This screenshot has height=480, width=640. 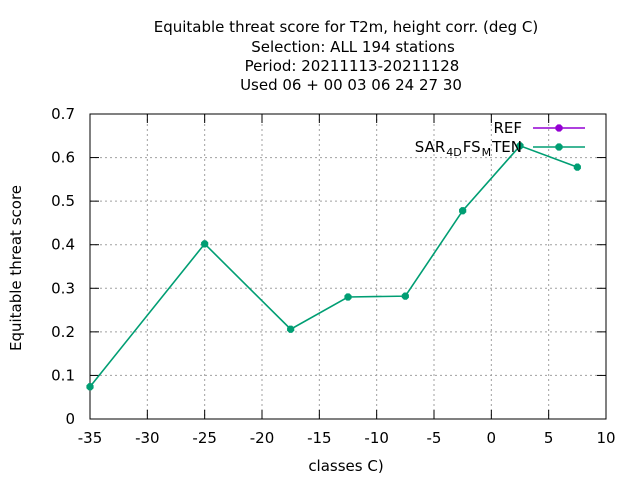 What do you see at coordinates (492, 438) in the screenshot?
I see `x-tick-label: 0` at bounding box center [492, 438].